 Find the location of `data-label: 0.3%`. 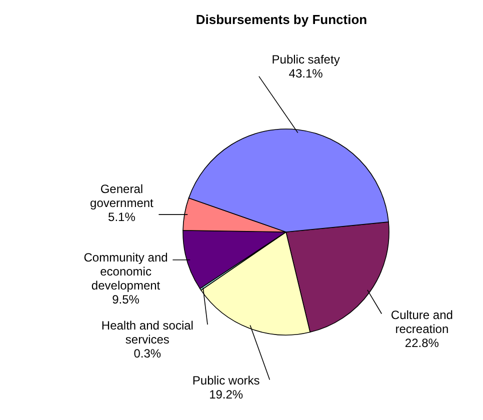

data-label: 0.3% is located at coordinates (148, 353).